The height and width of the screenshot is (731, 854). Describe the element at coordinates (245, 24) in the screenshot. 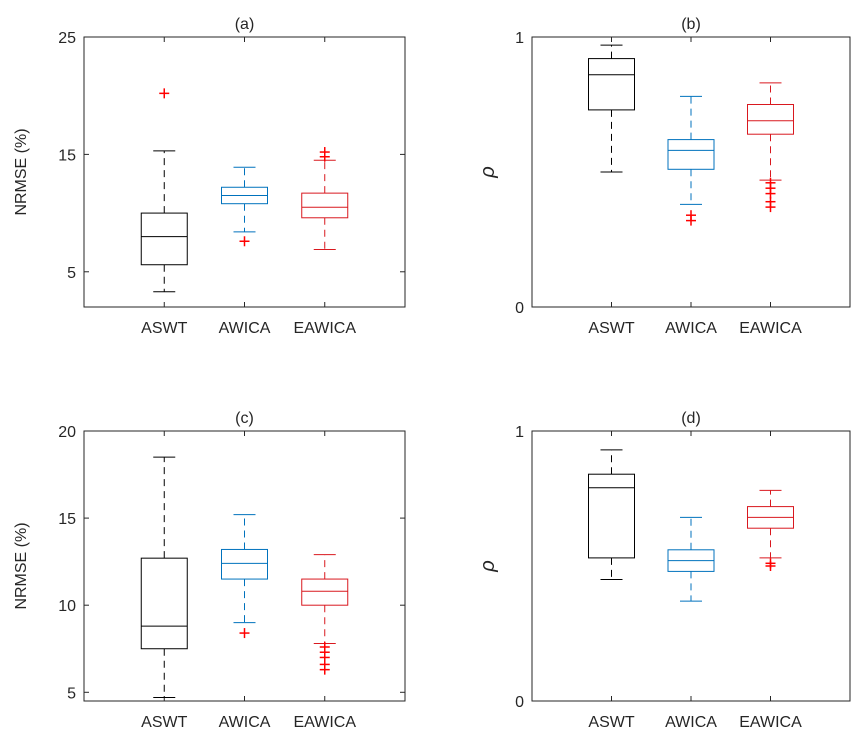

I see `chart-title: (a)` at that location.